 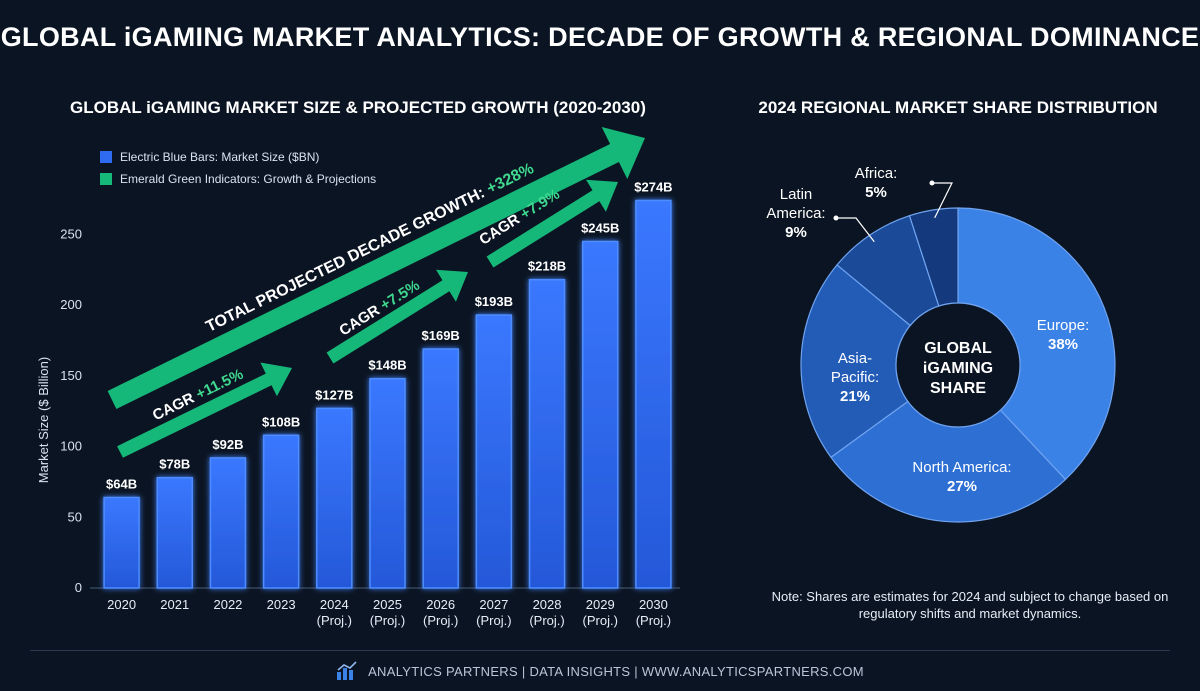 I want to click on footer-divider, so click(x=600, y=650).